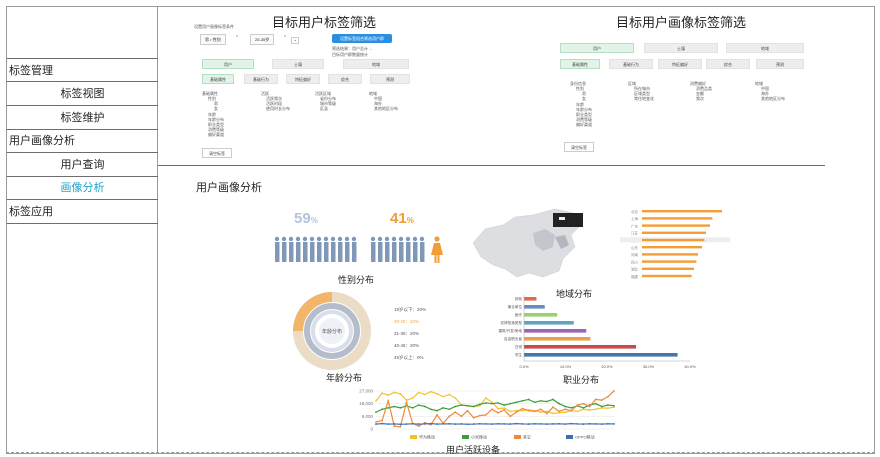 This screenshot has width=880, height=457. Describe the element at coordinates (82, 118) in the screenshot. I see `sidebar-item-tag-maintenance: 标签维护` at that location.